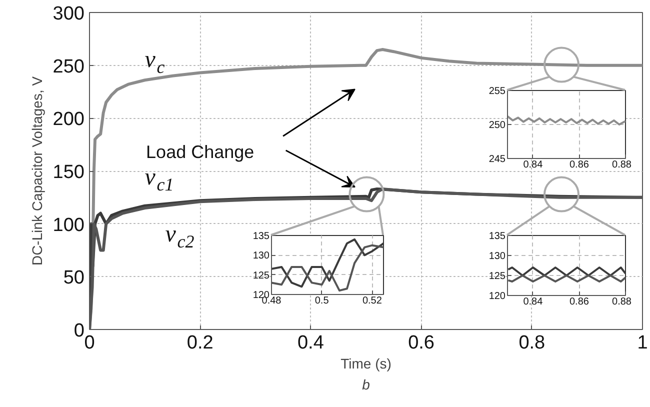 The image size is (650, 407). What do you see at coordinates (366, 364) in the screenshot?
I see `x-axis-title: Time (s)` at bounding box center [366, 364].